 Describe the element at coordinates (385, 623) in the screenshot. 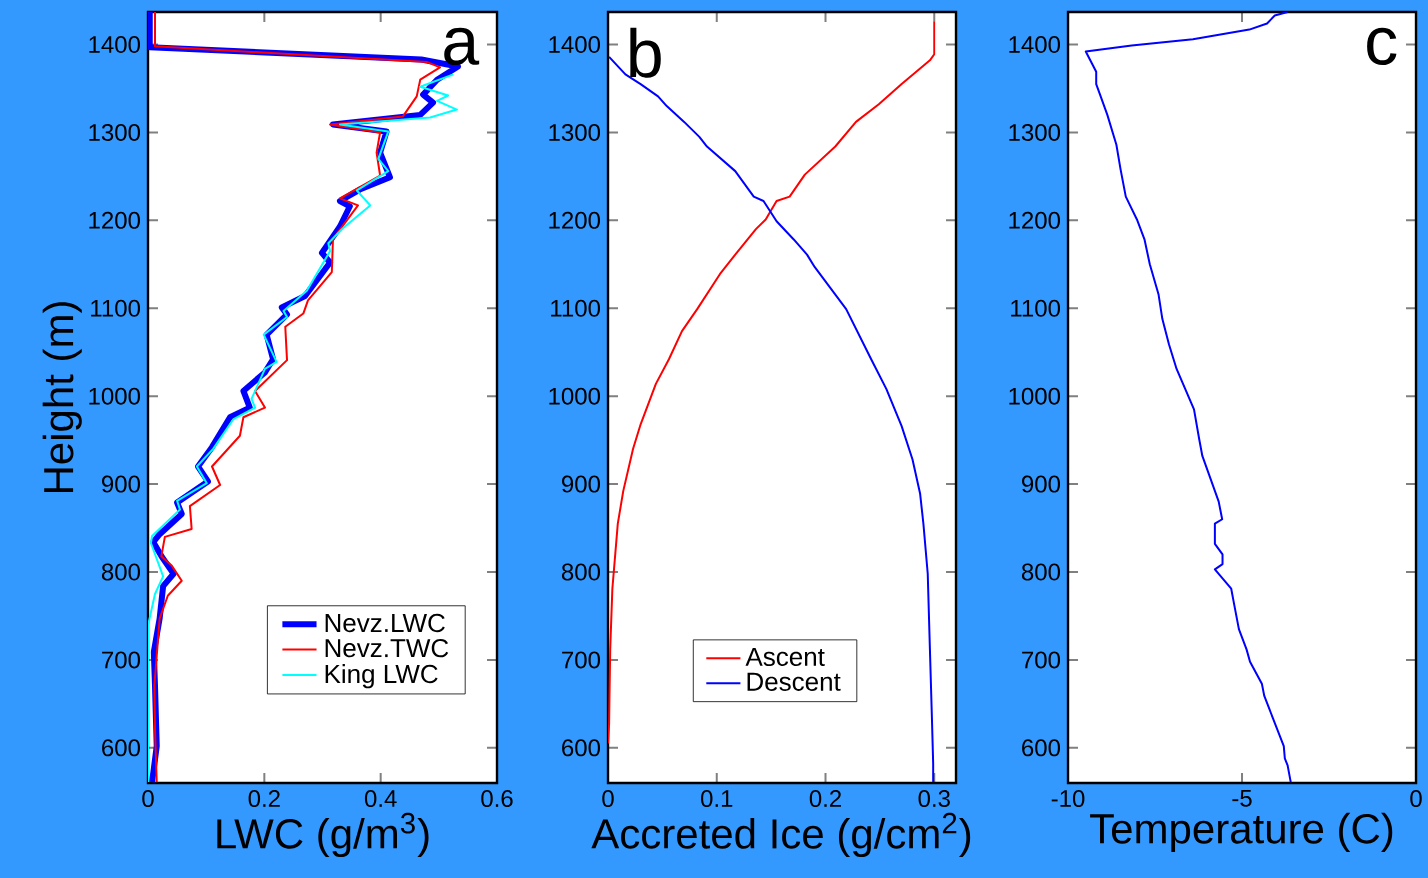

I see `legend-label: Nevz.LWC` at that location.